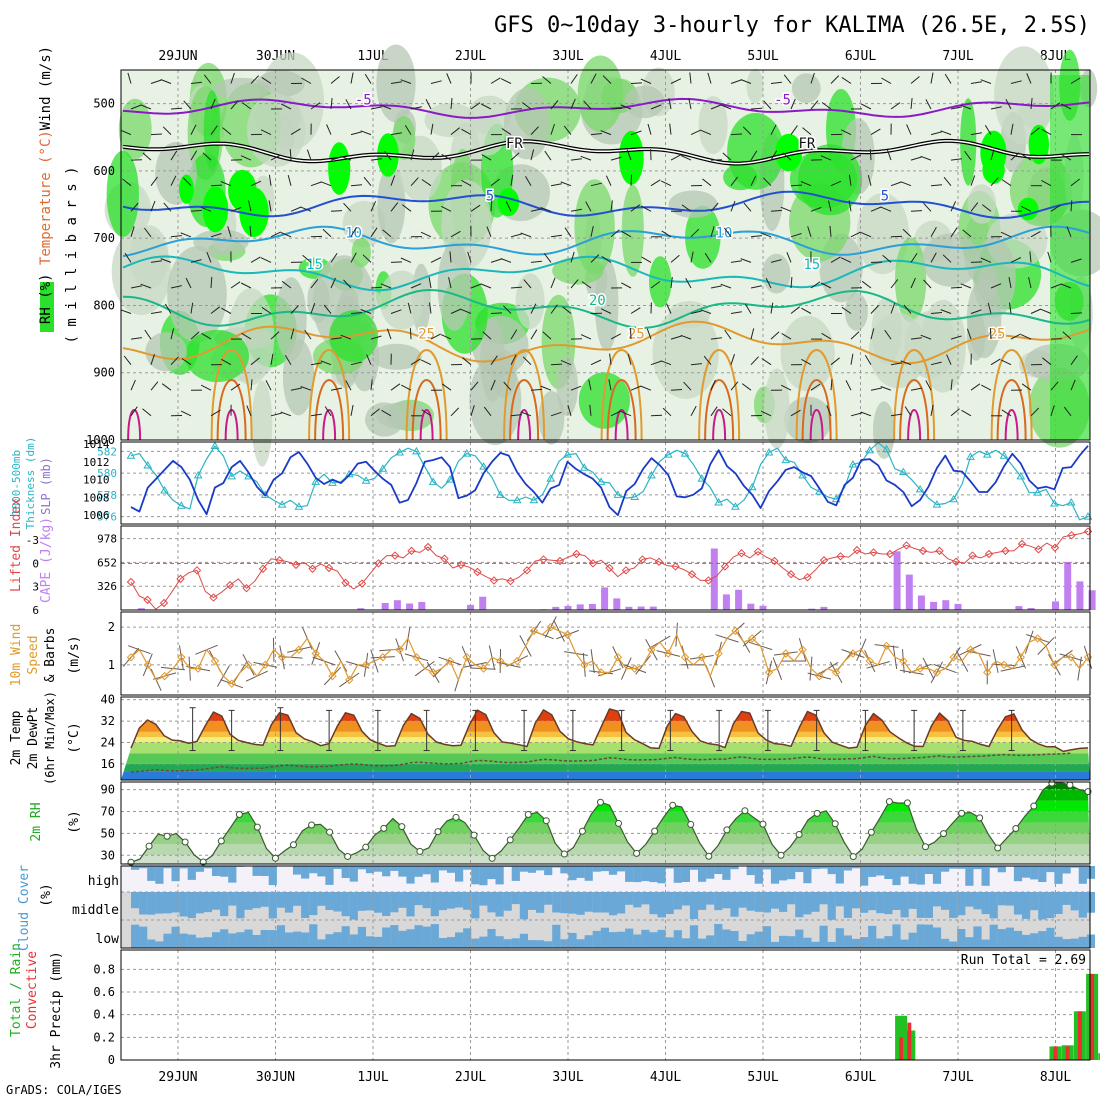 This screenshot has height=1100, width=1100. I want to click on cloud-unit-label-part: (%), so click(46, 894).